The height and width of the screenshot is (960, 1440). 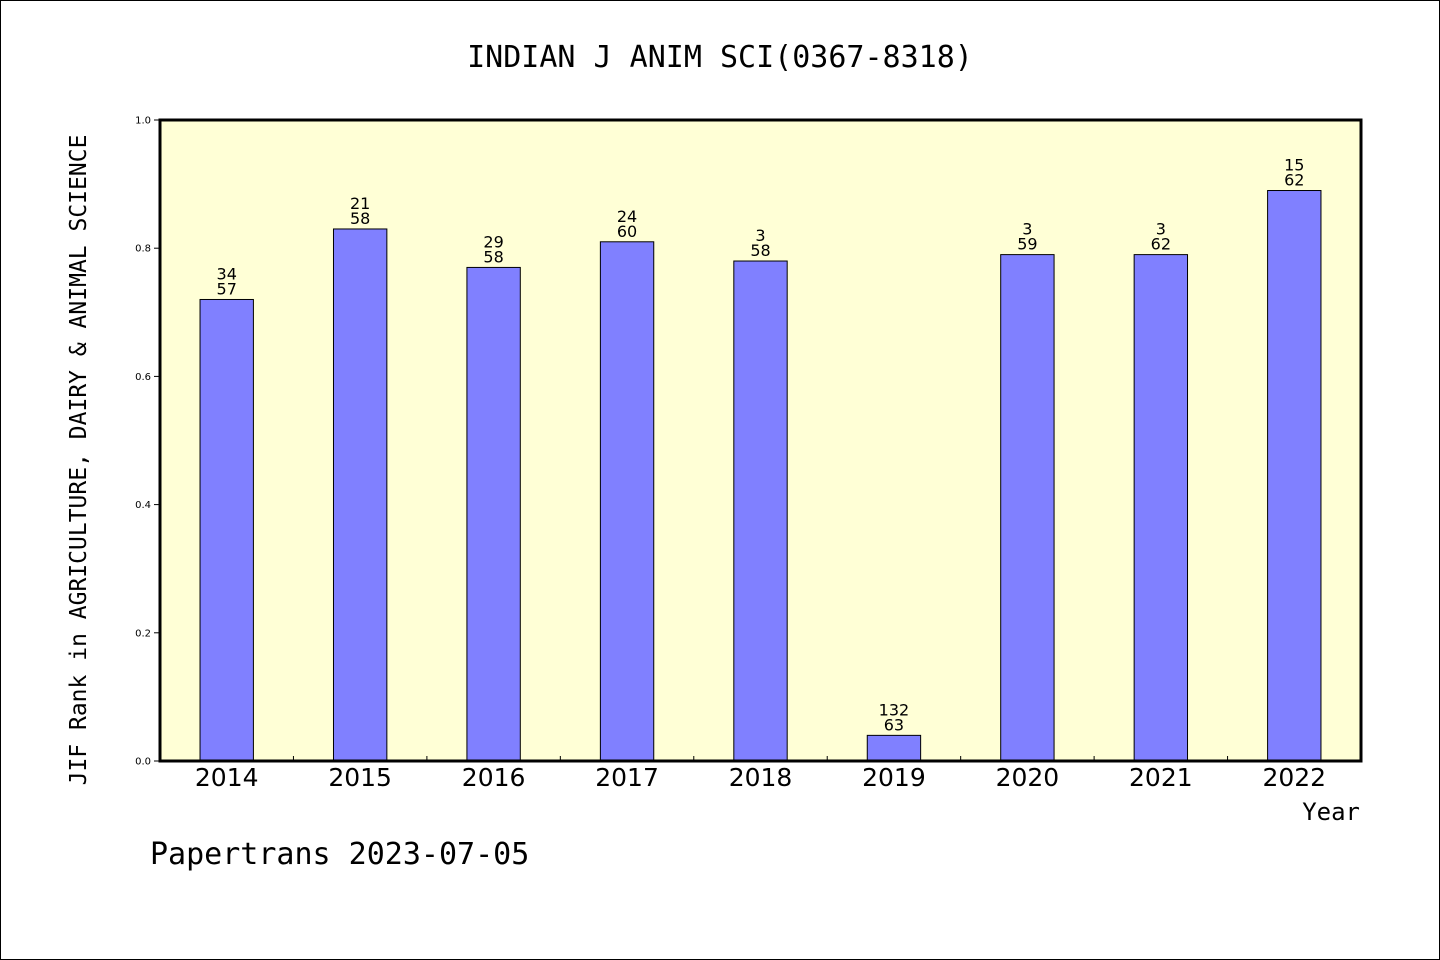 What do you see at coordinates (894, 724) in the screenshot?
I see `bar-label-total-2019: 63` at bounding box center [894, 724].